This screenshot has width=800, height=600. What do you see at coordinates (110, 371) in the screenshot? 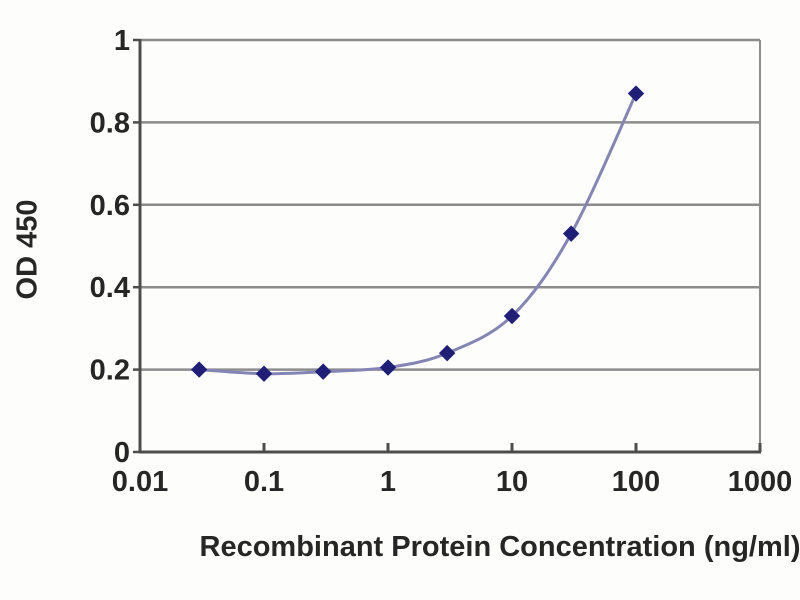
I see `y-tick-label-0.2: 0.2` at bounding box center [110, 371].